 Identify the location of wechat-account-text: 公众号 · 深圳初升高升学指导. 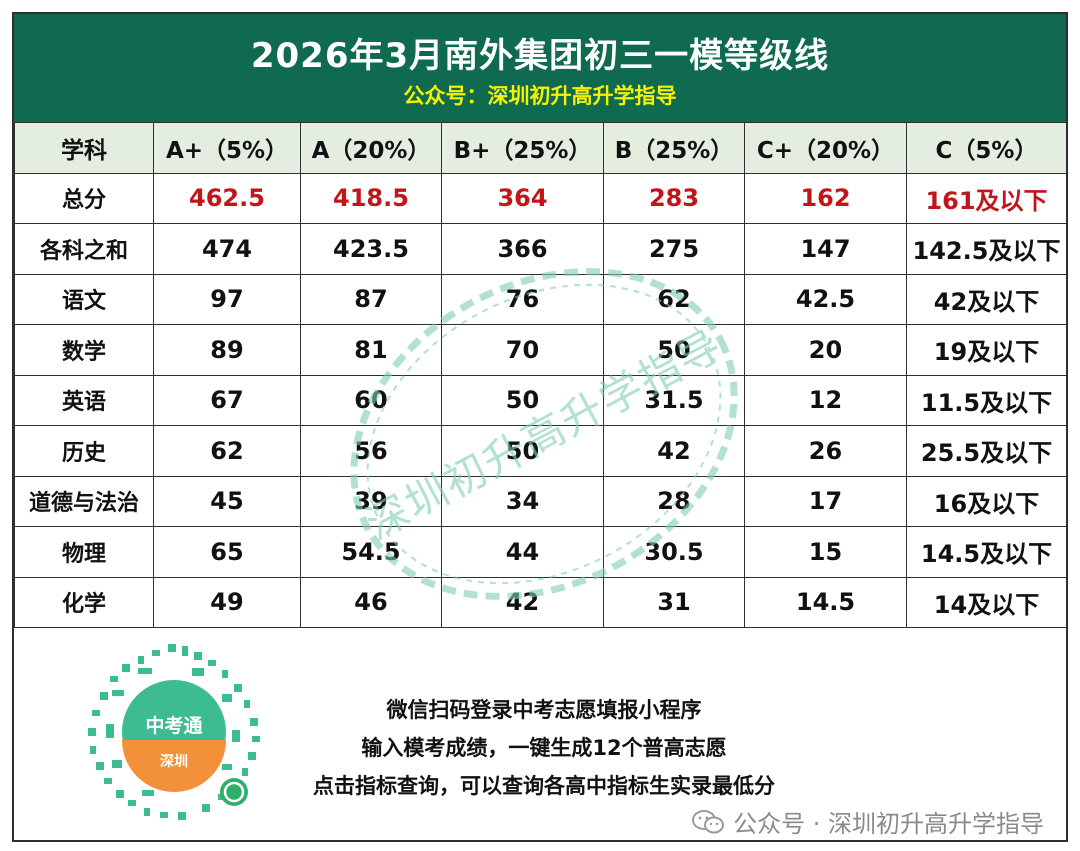
(888, 824).